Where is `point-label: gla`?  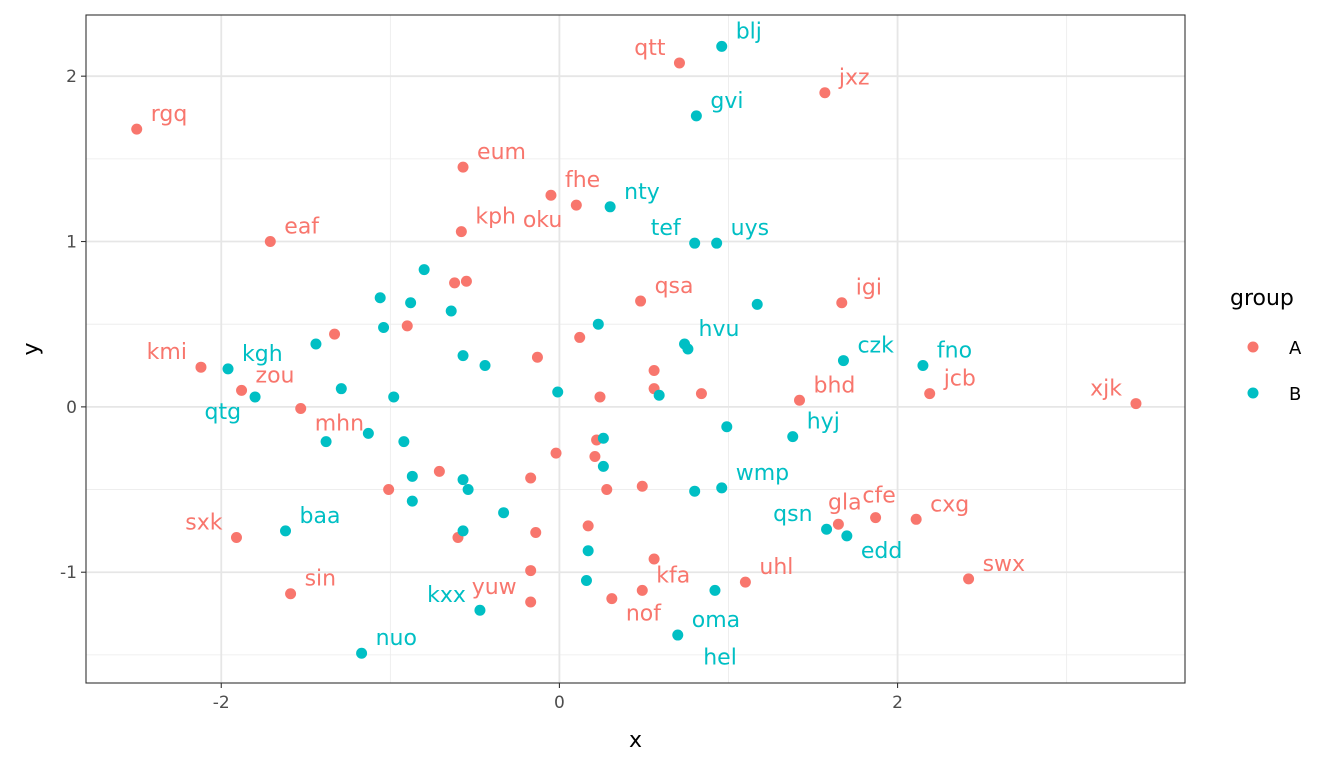 point-label: gla is located at coordinates (845, 503).